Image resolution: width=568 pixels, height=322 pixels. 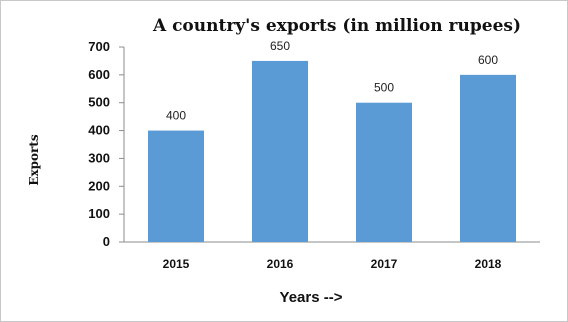 I want to click on y-tick-label: 100, so click(x=99, y=213).